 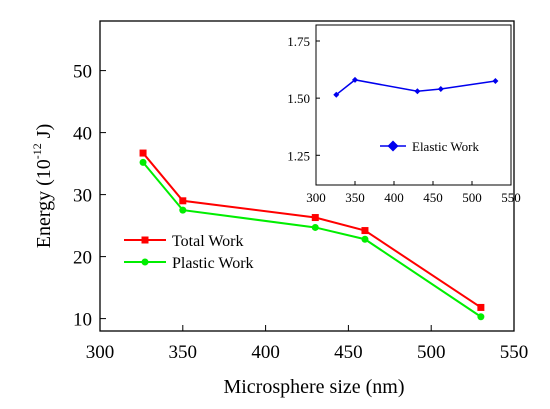 I want to click on main-y-tick-label: 10, so click(x=82, y=320).